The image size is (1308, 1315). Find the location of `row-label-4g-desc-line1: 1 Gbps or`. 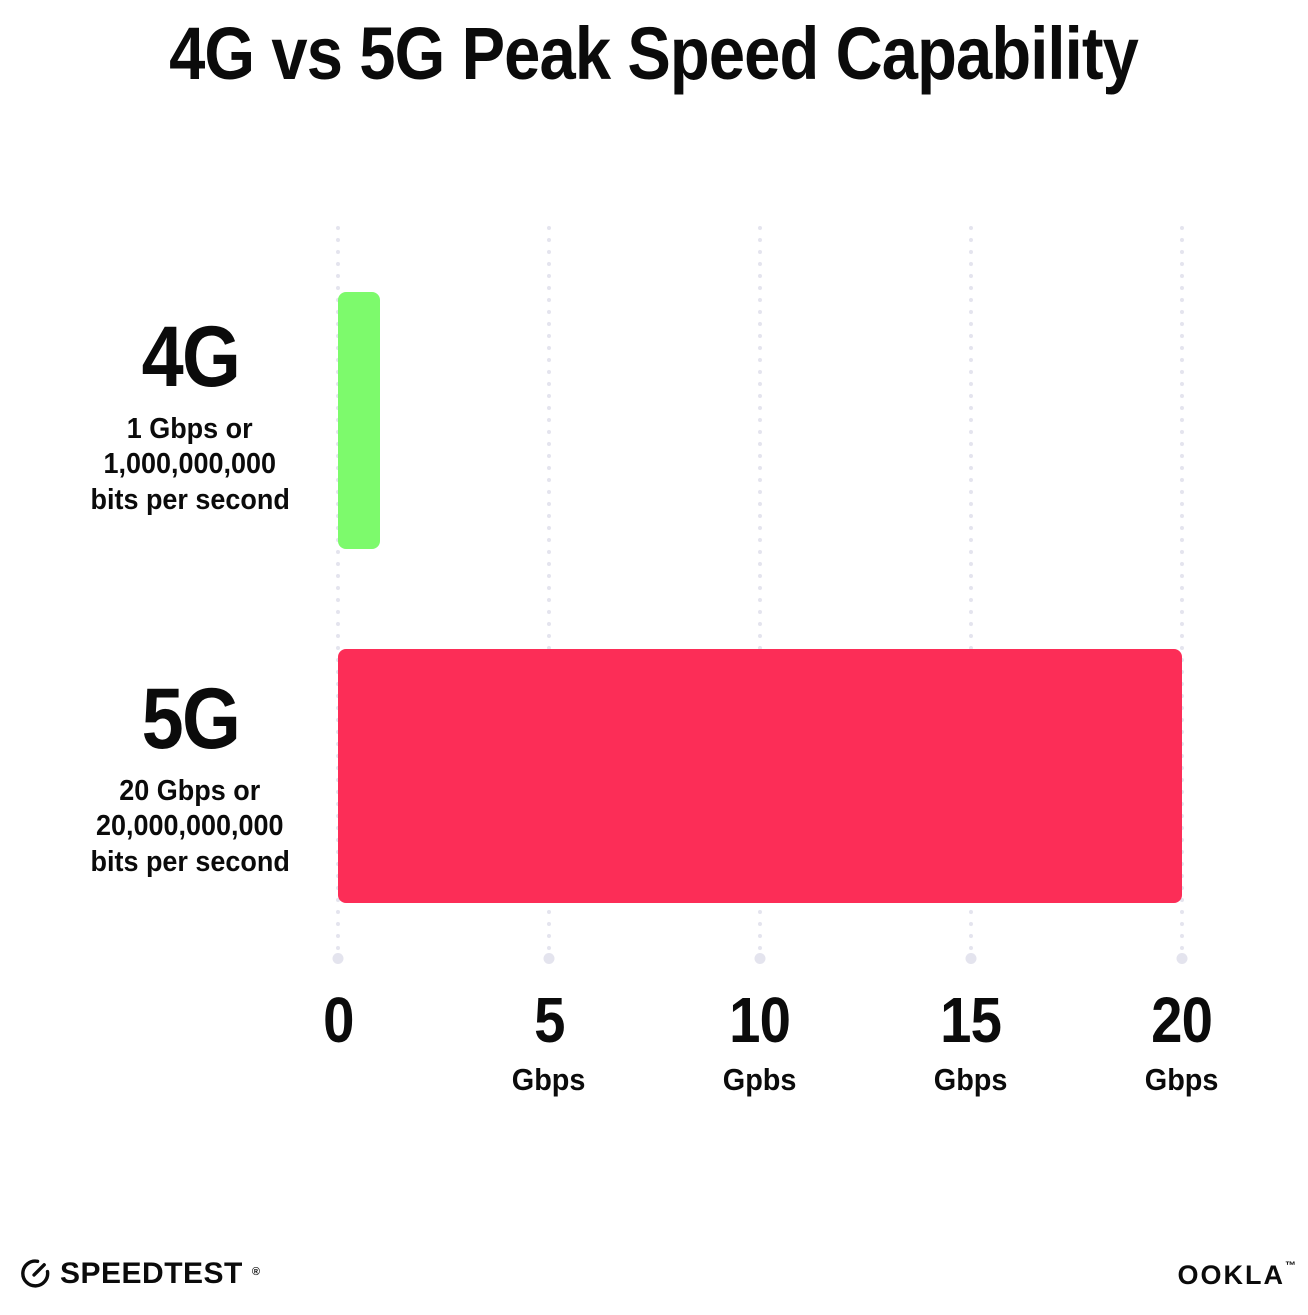

row-label-4g-desc-line1: 1 Gbps or is located at coordinates (190, 429).